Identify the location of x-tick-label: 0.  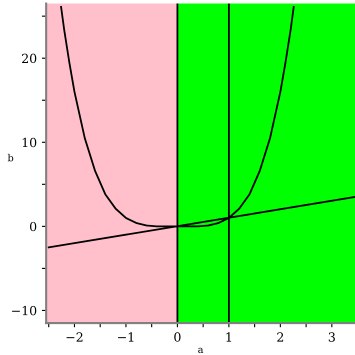
(177, 337).